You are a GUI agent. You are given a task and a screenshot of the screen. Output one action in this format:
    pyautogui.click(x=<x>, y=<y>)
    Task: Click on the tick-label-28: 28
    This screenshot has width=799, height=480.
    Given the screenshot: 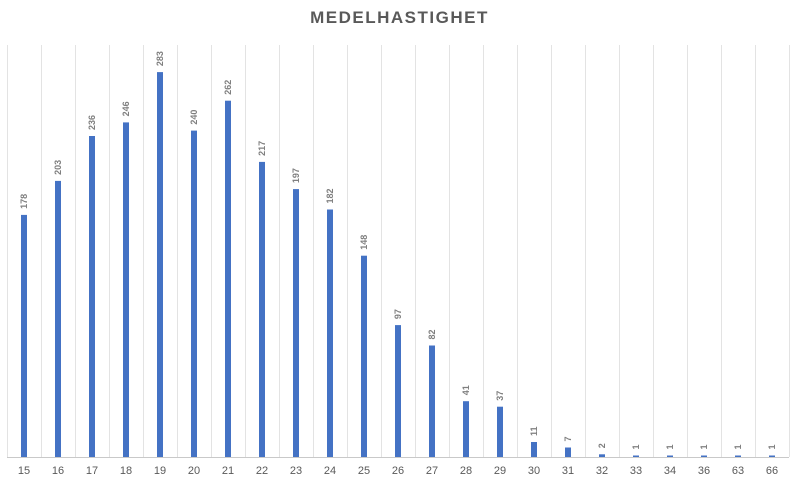 What is the action you would take?
    pyautogui.click(x=466, y=471)
    